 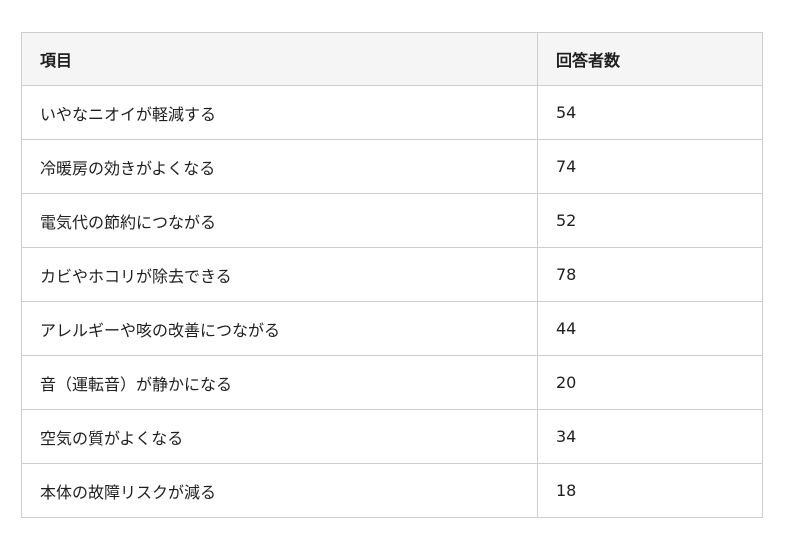 What do you see at coordinates (650, 490) in the screenshot?
I see `count-cell: 18` at bounding box center [650, 490].